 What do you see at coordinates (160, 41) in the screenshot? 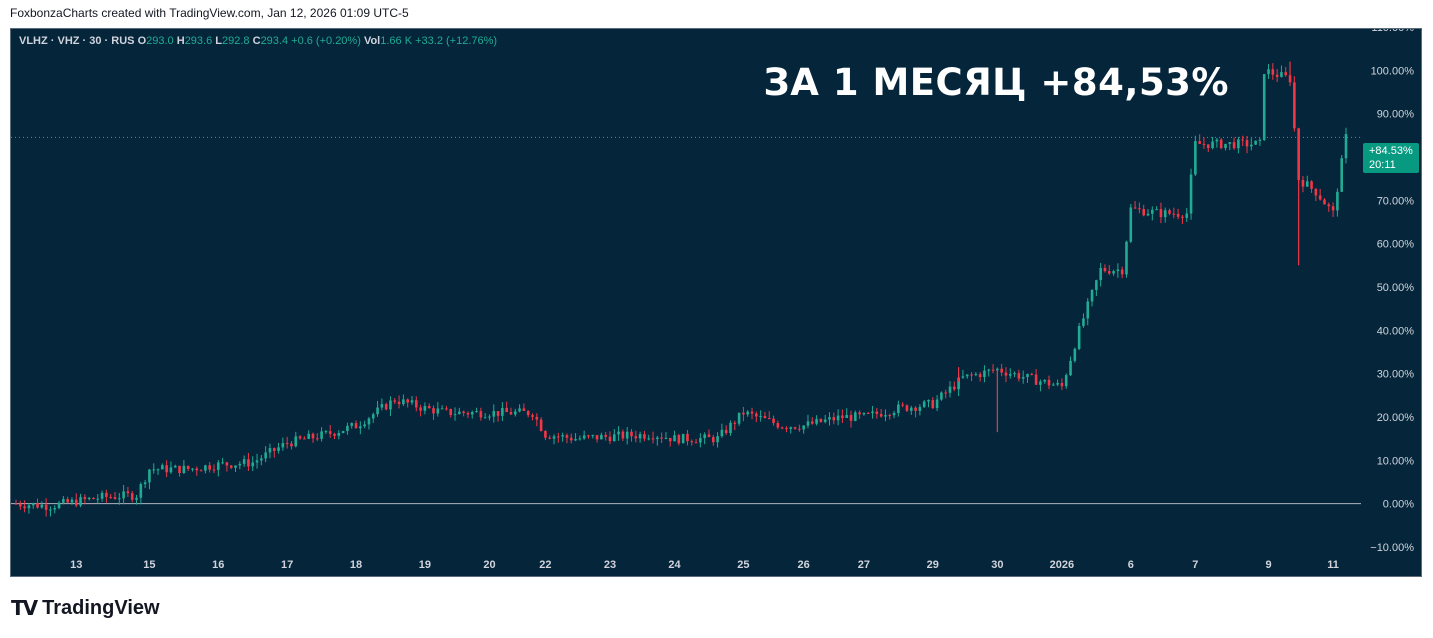
I see `legend-open: 293.0` at bounding box center [160, 41].